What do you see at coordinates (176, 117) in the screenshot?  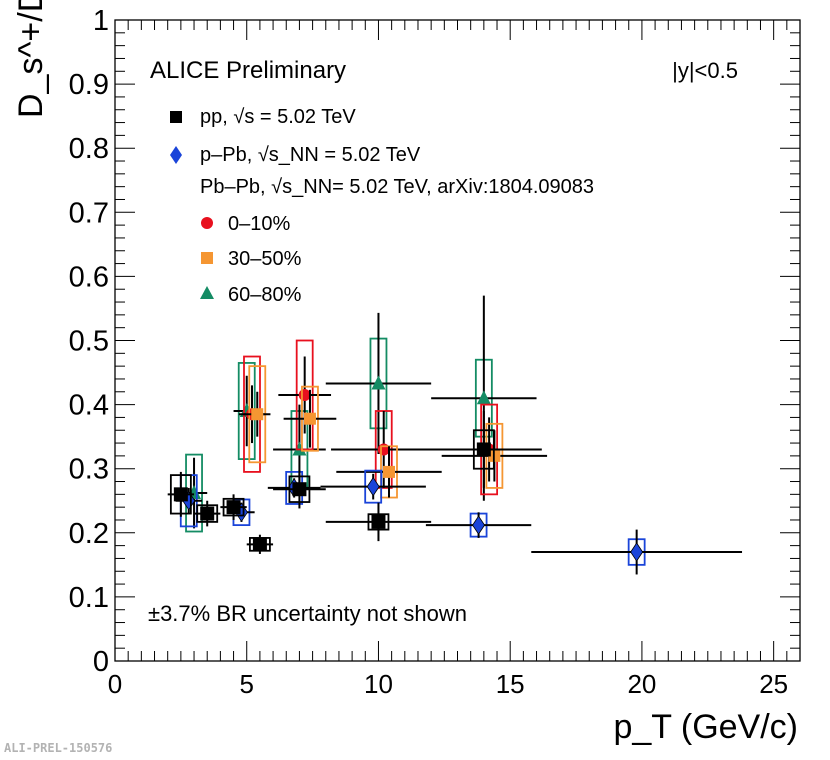 I see `legend-marker-pp` at bounding box center [176, 117].